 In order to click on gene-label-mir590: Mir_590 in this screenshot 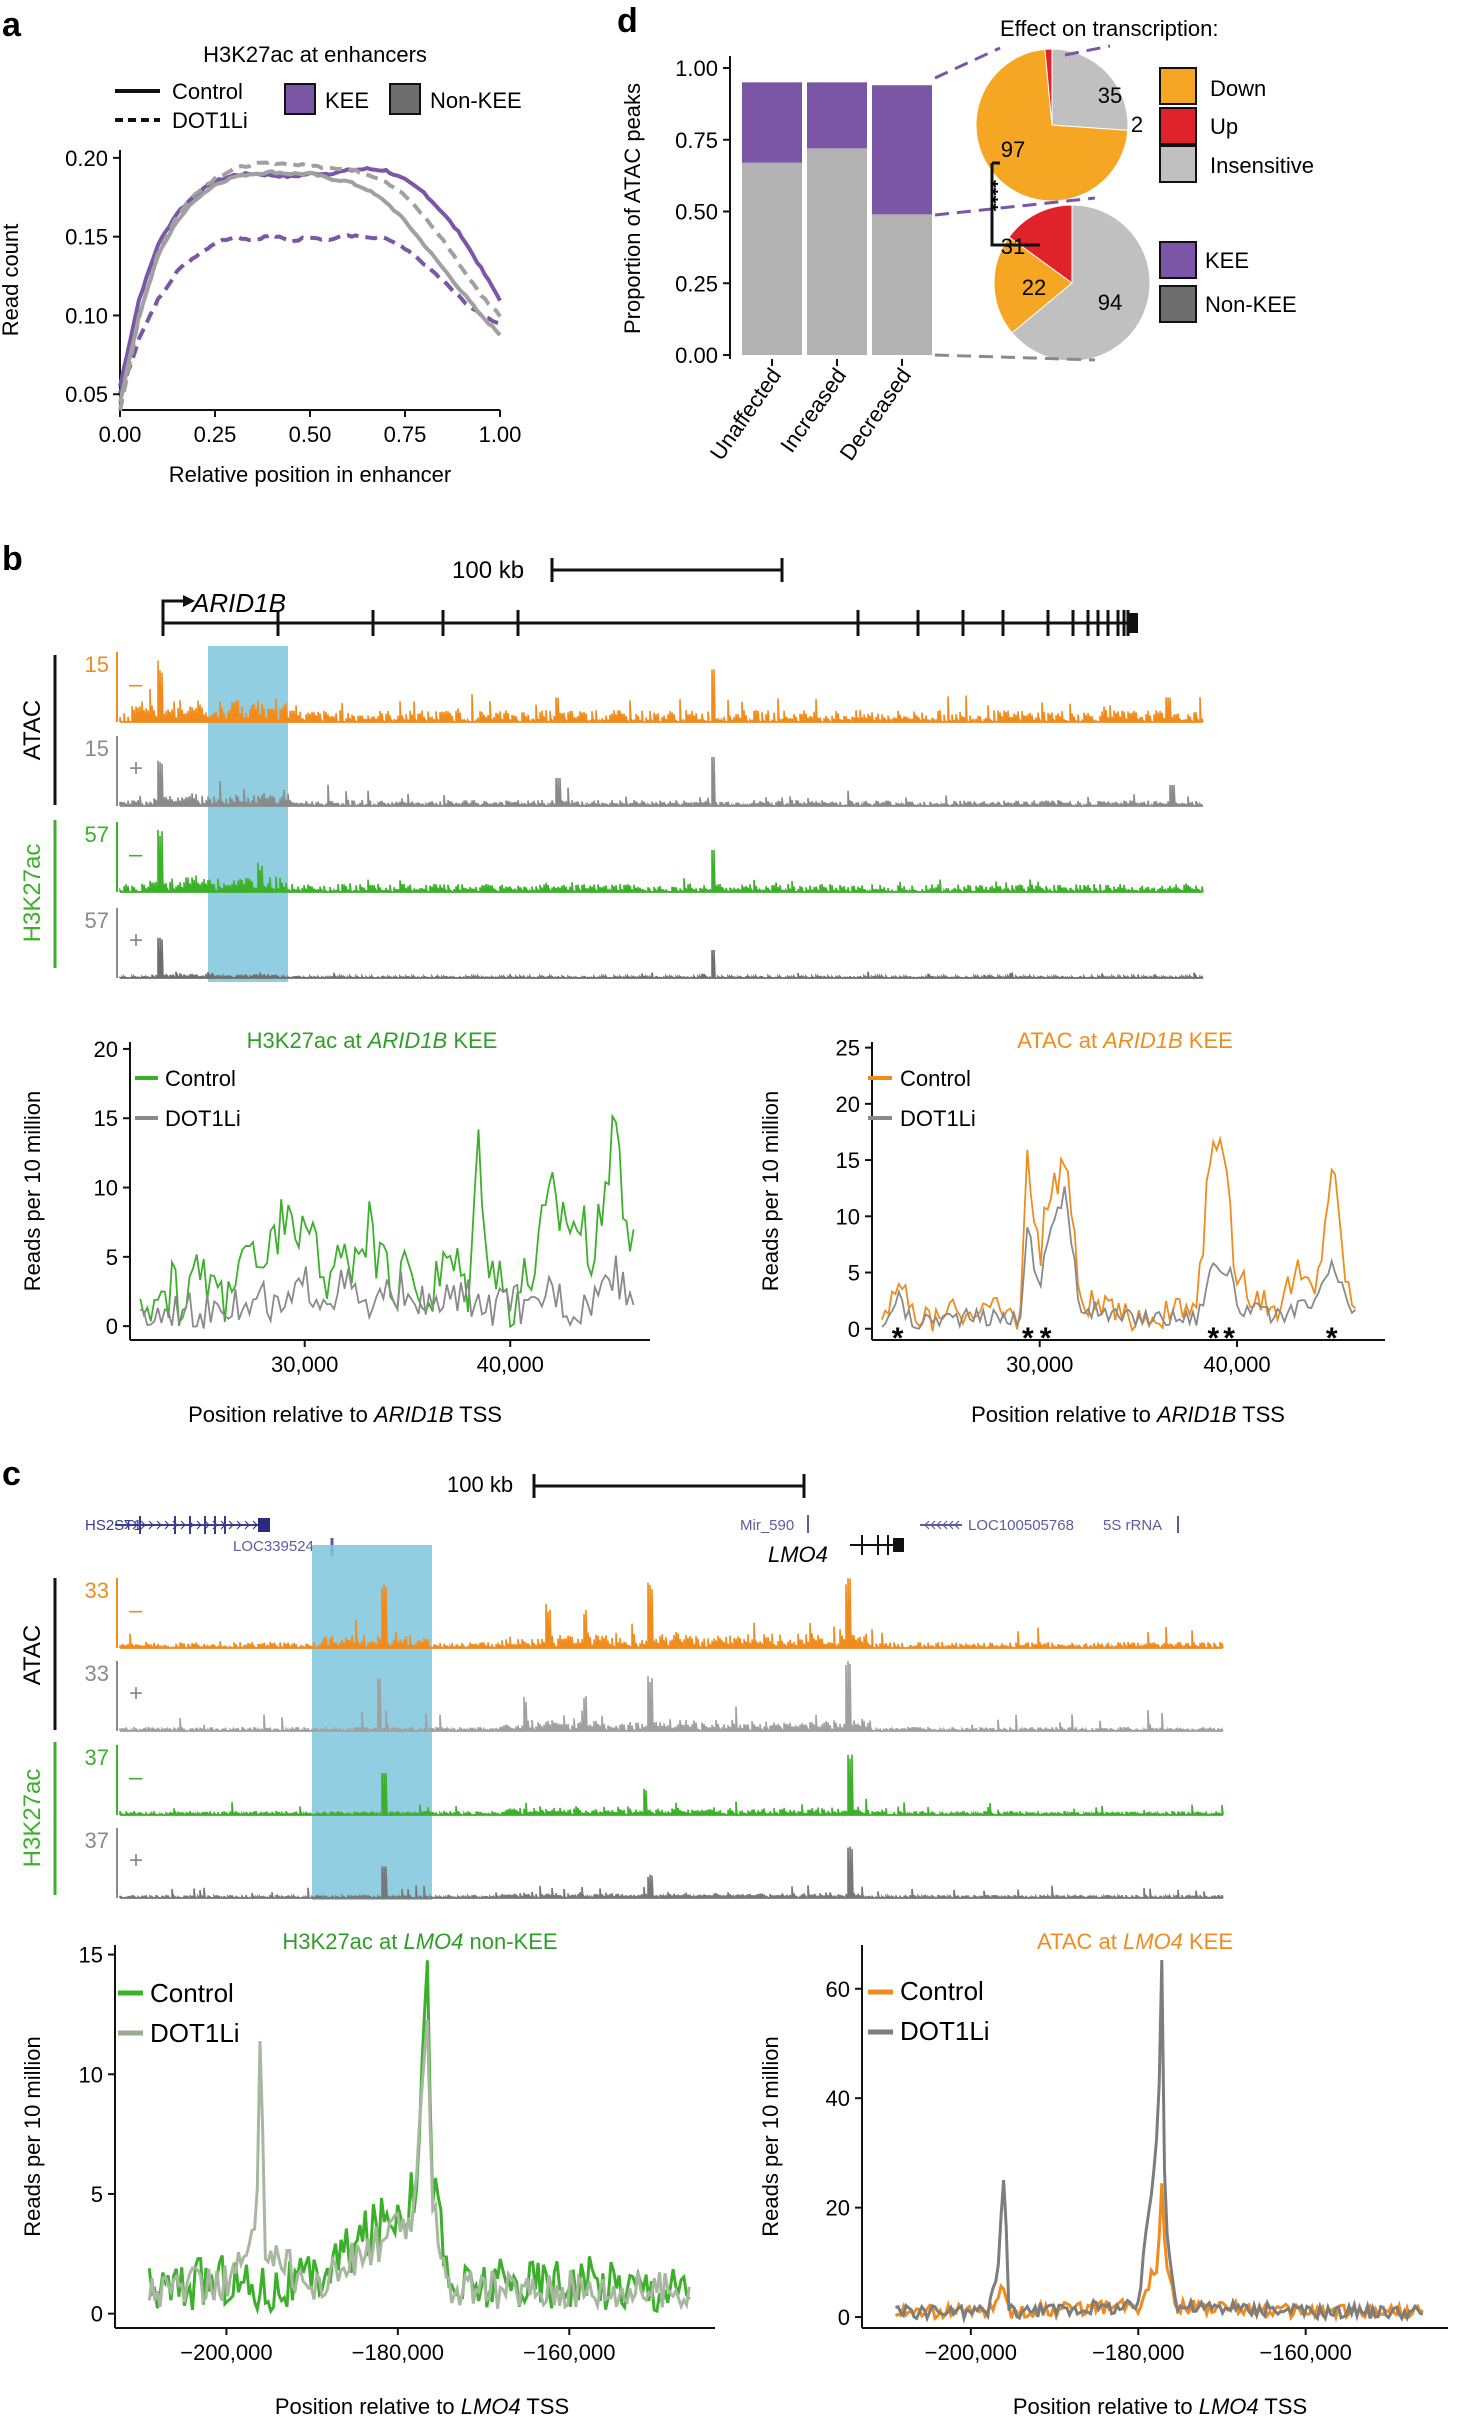, I will do `click(767, 1525)`.